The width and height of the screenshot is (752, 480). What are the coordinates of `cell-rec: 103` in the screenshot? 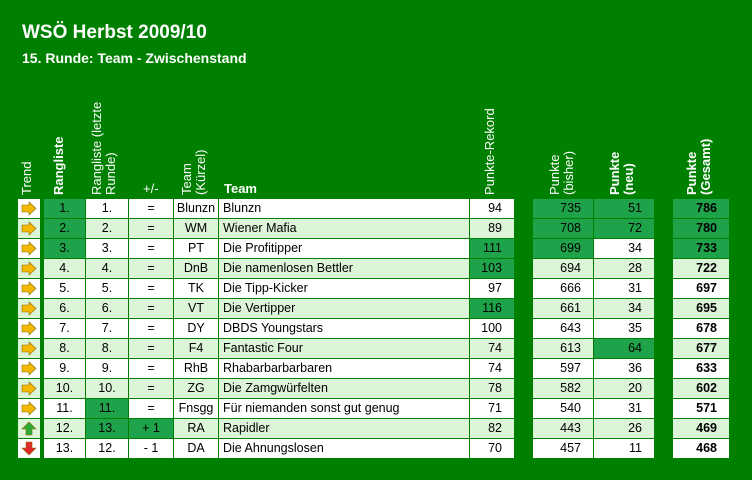 It's located at (492, 268).